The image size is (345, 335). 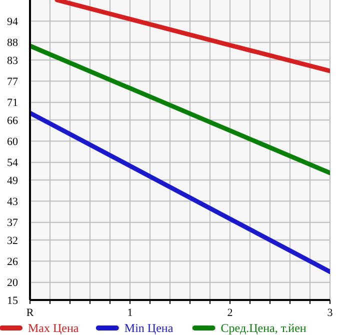 What do you see at coordinates (130, 313) in the screenshot?
I see `x-tick-label: 1` at bounding box center [130, 313].